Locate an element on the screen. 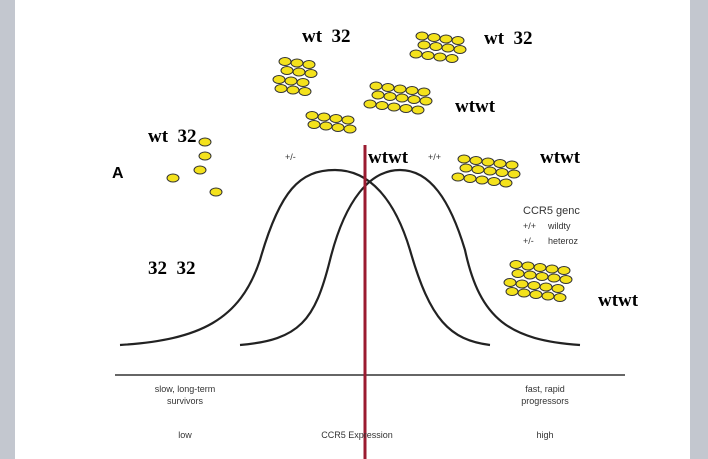  axis-note: slow, long-term is located at coordinates (185, 389).